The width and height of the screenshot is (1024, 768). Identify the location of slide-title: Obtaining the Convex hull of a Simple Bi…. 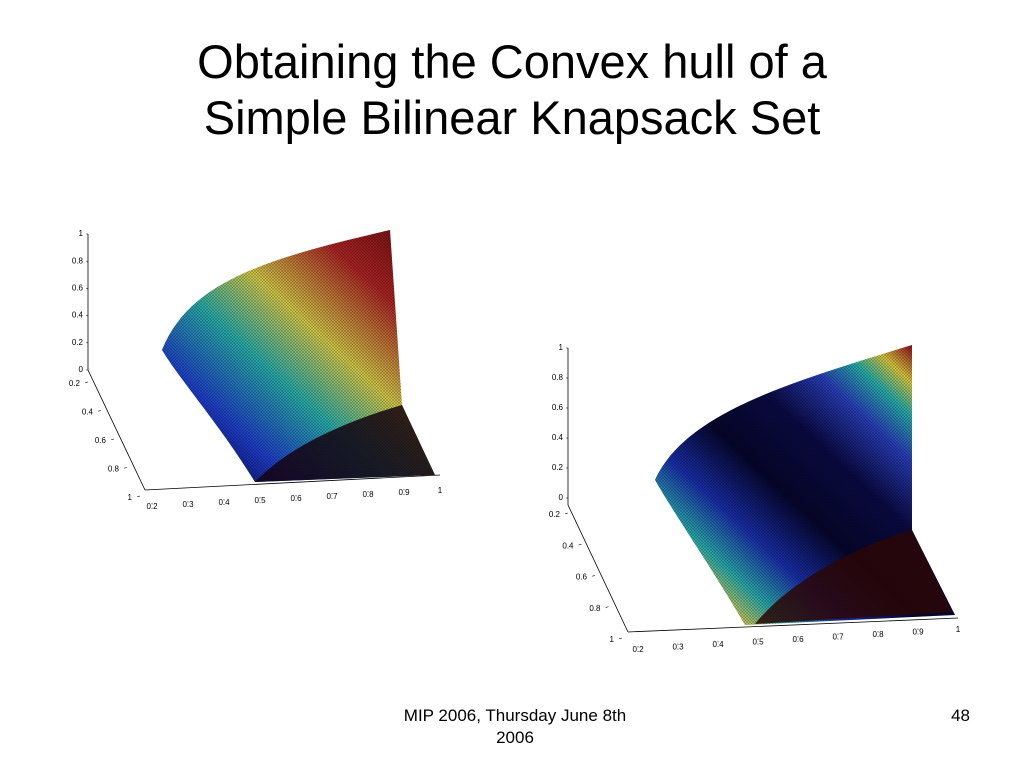
(512, 90).